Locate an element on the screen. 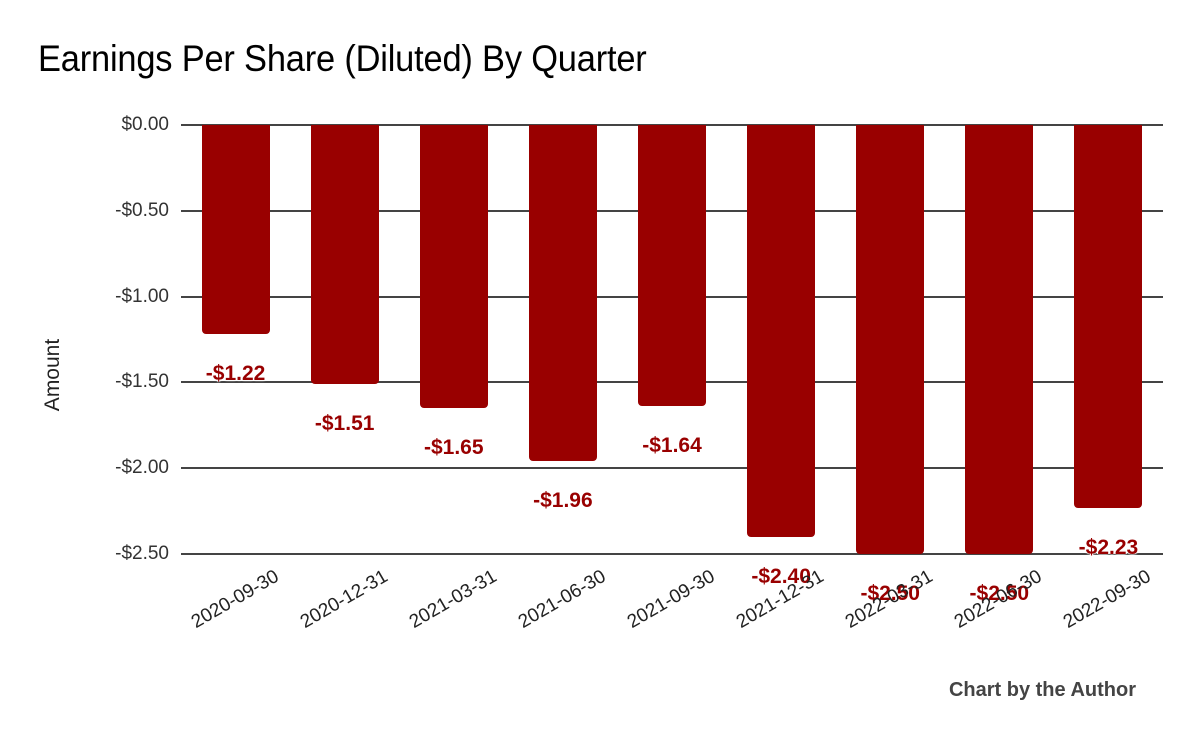 The width and height of the screenshot is (1200, 742). bar-value-label: -$1.51 is located at coordinates (344, 424).